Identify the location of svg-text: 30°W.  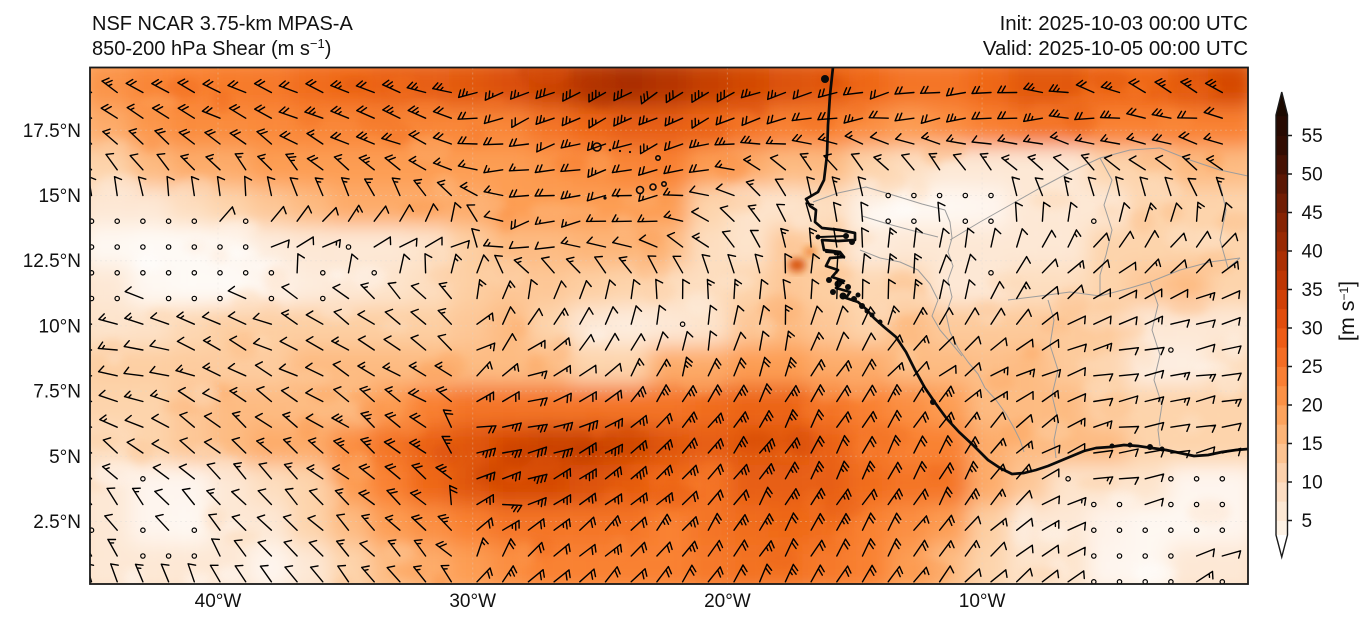
(472, 601).